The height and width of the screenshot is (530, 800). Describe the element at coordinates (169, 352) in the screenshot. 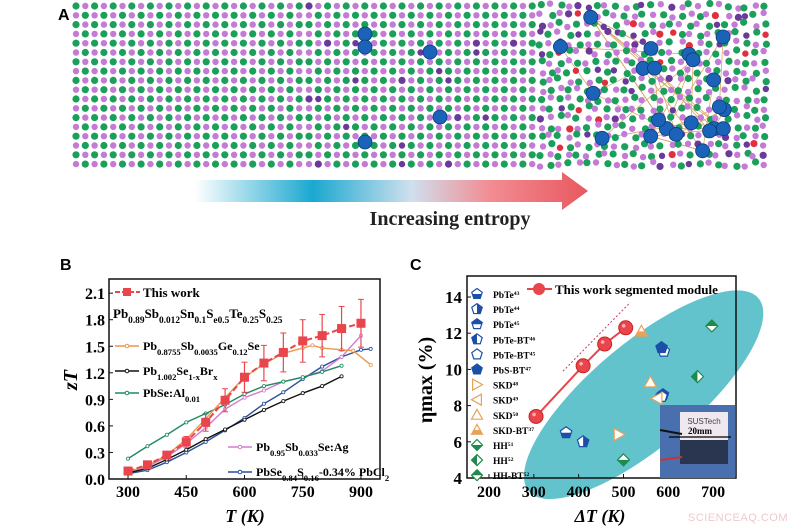

I see `subscript: 0.8755` at that location.